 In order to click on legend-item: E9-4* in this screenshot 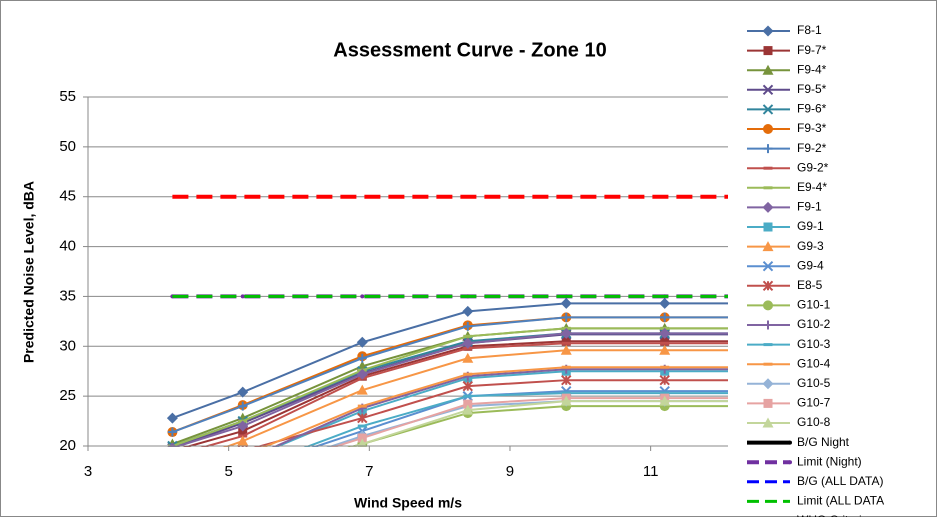, I will do `click(787, 187)`.